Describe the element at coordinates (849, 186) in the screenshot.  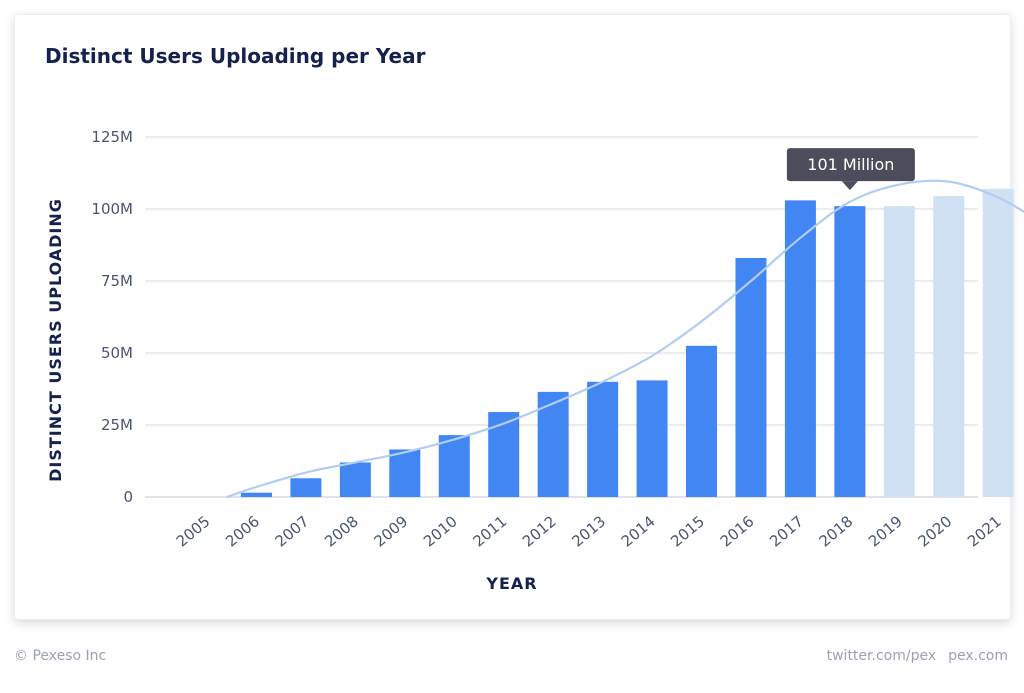
I see `tooltip-pointer` at that location.